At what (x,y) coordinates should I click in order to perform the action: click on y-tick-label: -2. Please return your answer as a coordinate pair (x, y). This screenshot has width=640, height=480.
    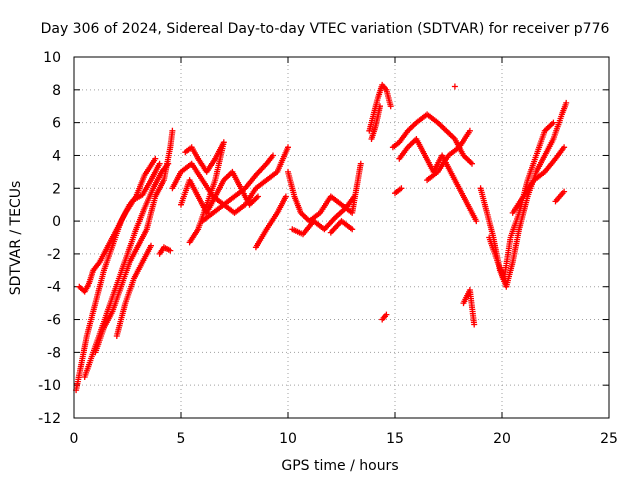
    Looking at the image, I should click on (54, 255).